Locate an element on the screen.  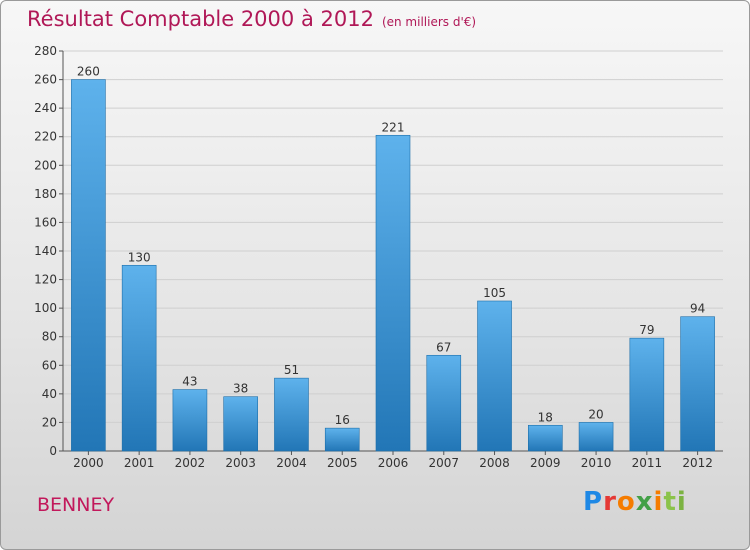
y-tick-label: 40 is located at coordinates (49, 394).